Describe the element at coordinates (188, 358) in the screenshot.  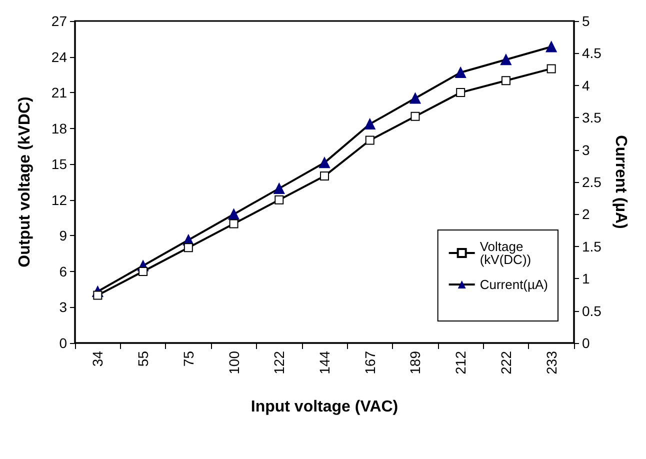
I see `x-tick-label: 75` at that location.